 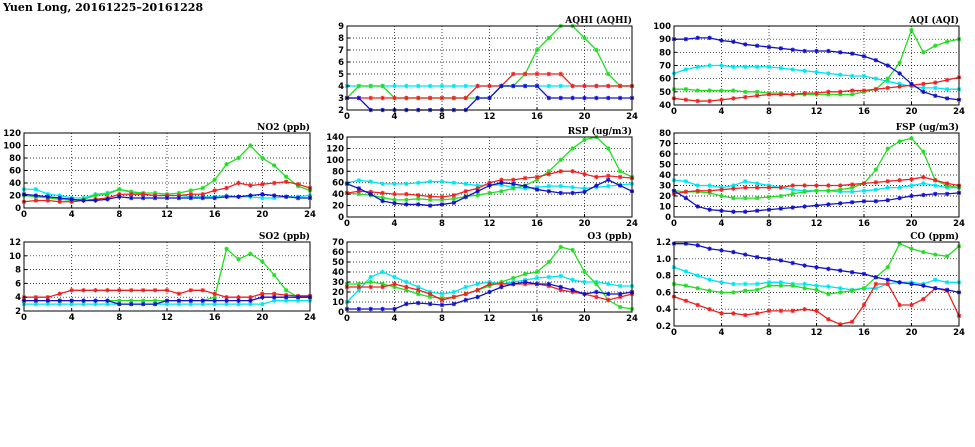 I want to click on chart-title: AQI (AQI), so click(x=933, y=20).